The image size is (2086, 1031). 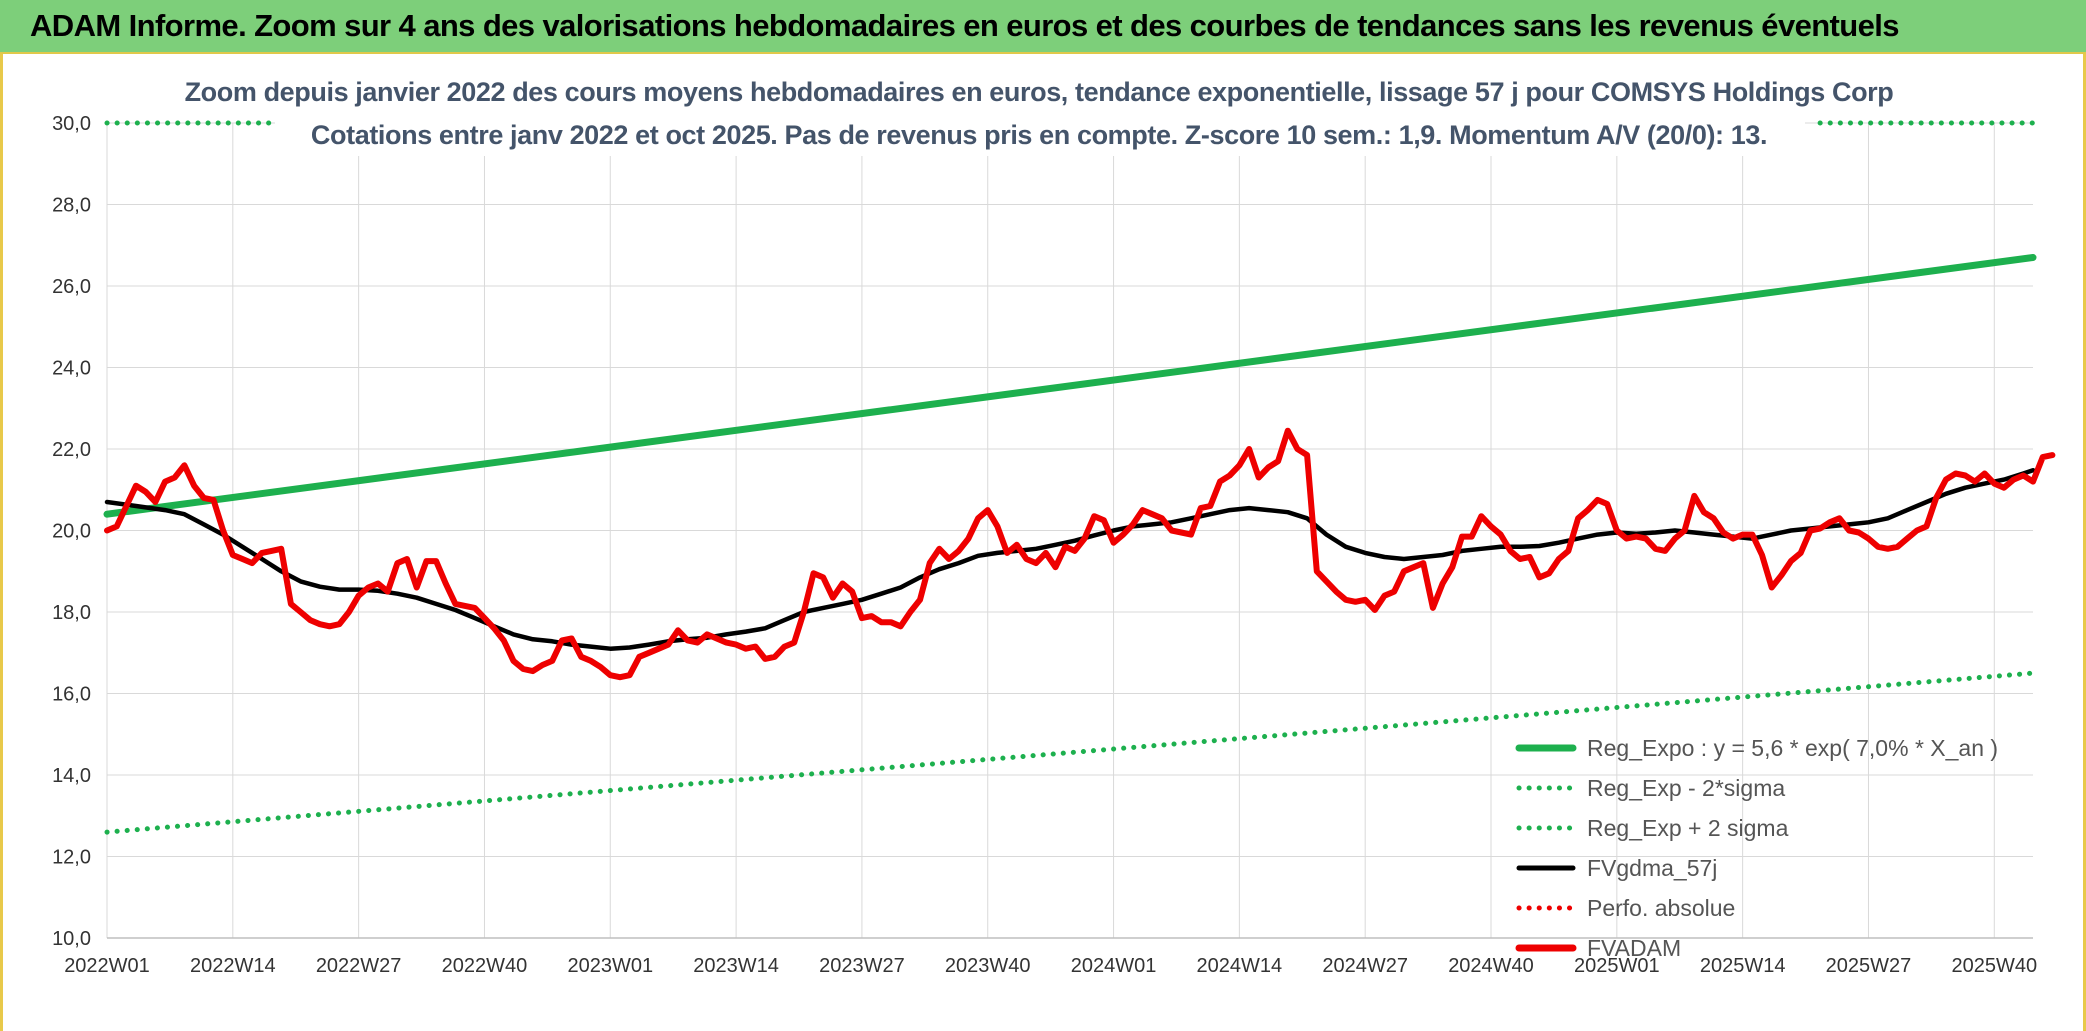 What do you see at coordinates (610, 966) in the screenshot?
I see `x-tick-label: 2023W01` at bounding box center [610, 966].